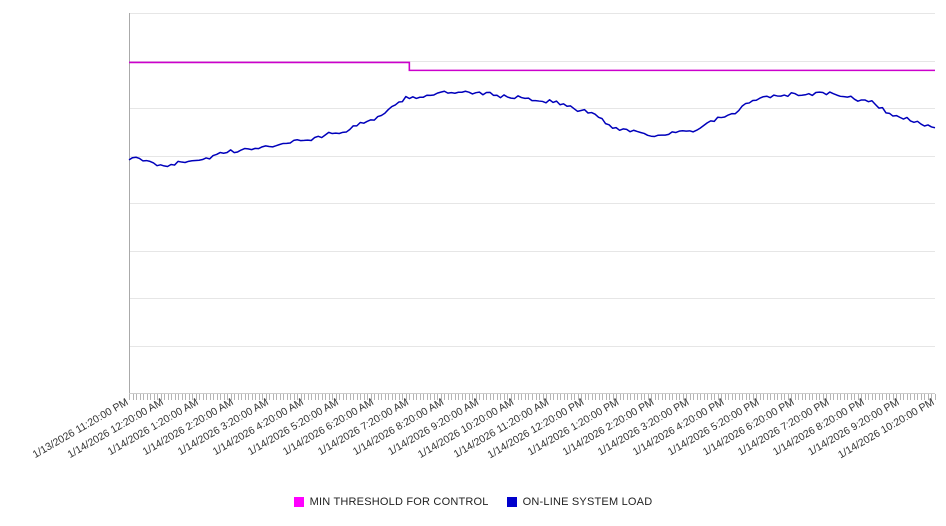 Image resolution: width=946 pixels, height=526 pixels. I want to click on legend-swatch-magenta, so click(298, 502).